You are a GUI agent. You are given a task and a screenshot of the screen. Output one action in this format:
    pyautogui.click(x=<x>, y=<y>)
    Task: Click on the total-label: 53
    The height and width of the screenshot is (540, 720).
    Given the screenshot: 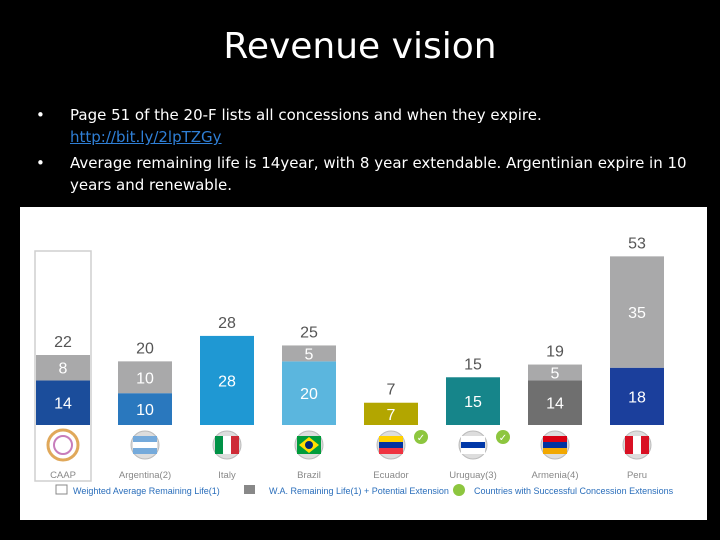 What is the action you would take?
    pyautogui.click(x=637, y=243)
    